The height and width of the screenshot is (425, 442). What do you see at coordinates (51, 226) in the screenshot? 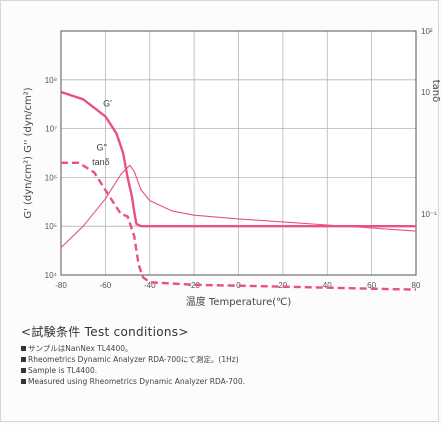
I see `y-left-tick-label: 10⁵` at bounding box center [51, 226].